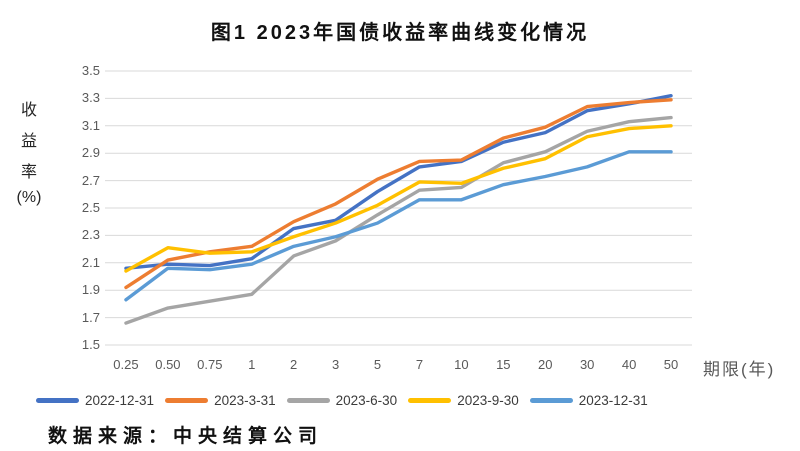 Image resolution: width=800 pixels, height=451 pixels. I want to click on y-tick-label: 1.9, so click(90, 290).